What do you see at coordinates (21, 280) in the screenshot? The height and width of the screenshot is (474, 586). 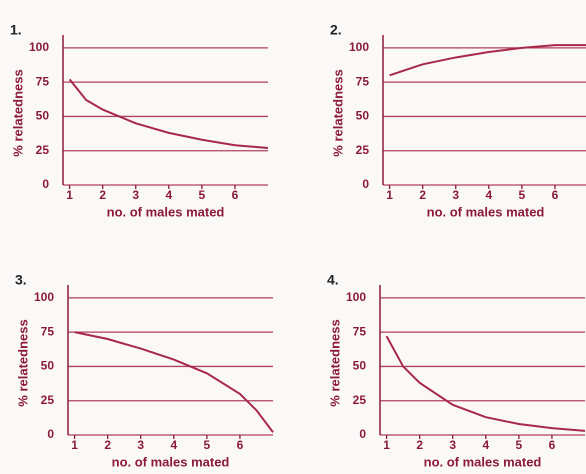 I see `panel-title: 3.` at bounding box center [21, 280].